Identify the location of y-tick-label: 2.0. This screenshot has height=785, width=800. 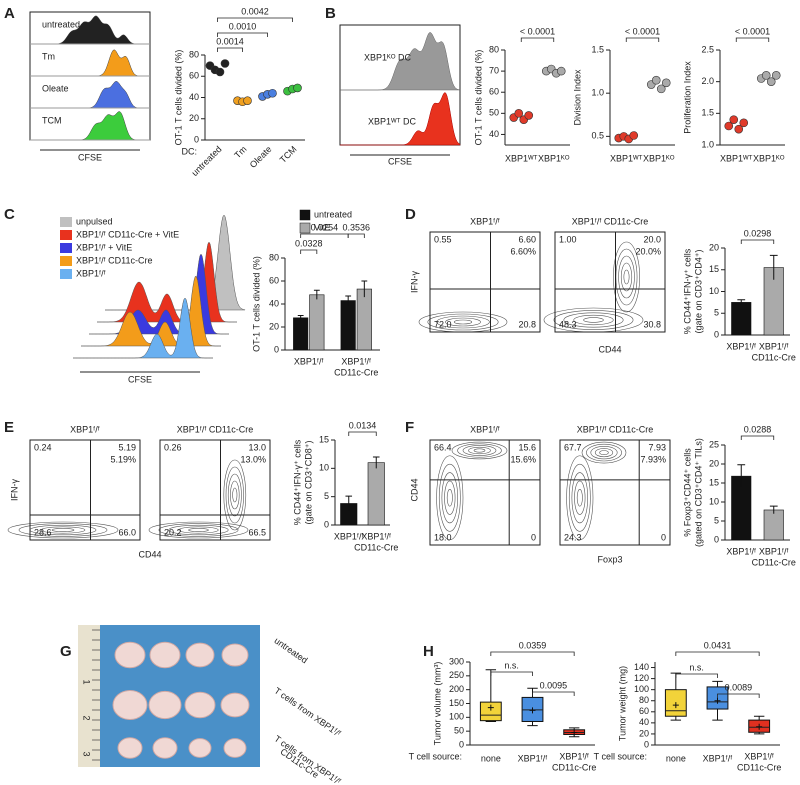
(707, 81).